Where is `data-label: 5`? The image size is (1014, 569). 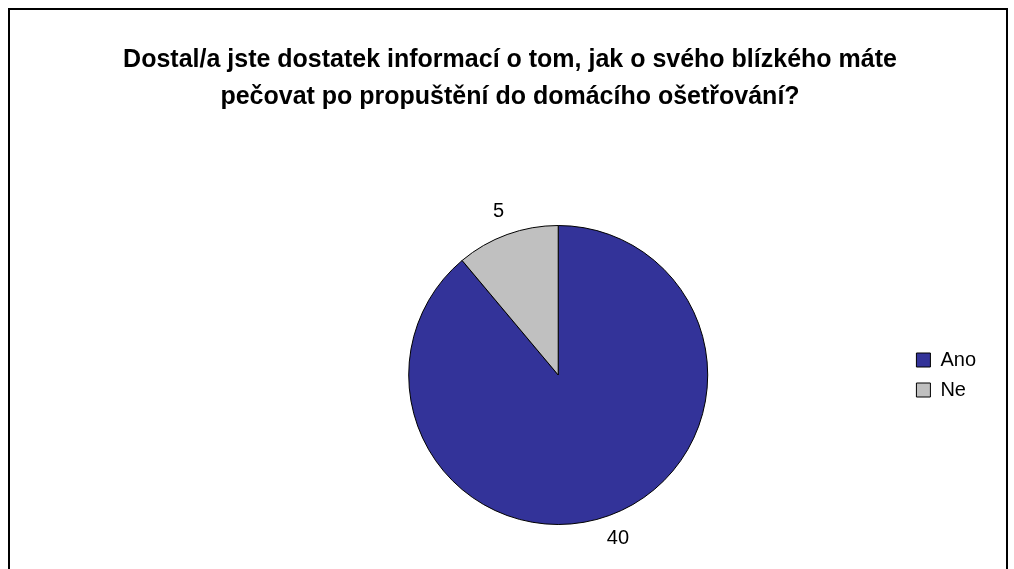 data-label: 5 is located at coordinates (498, 209).